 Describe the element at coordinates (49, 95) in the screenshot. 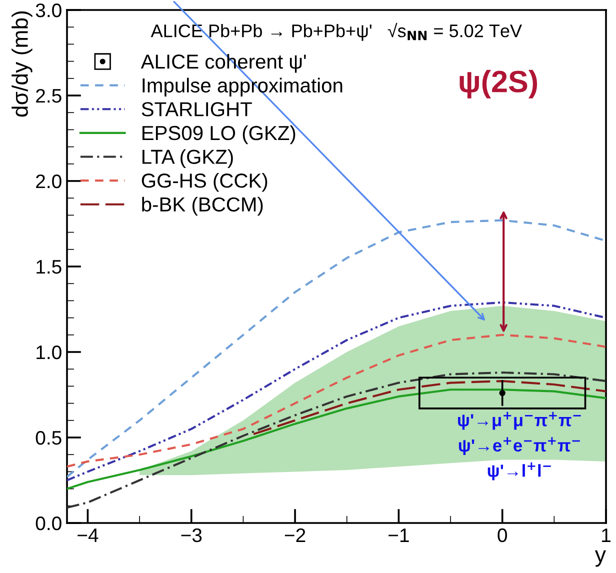

I see `y-tick-label: 2.5` at that location.